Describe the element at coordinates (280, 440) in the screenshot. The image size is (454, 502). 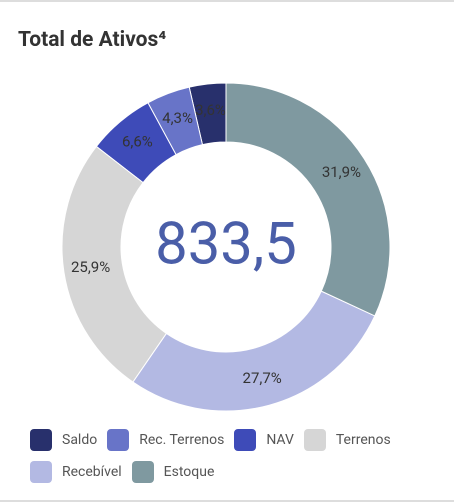
I see `legend-label: NAV` at that location.